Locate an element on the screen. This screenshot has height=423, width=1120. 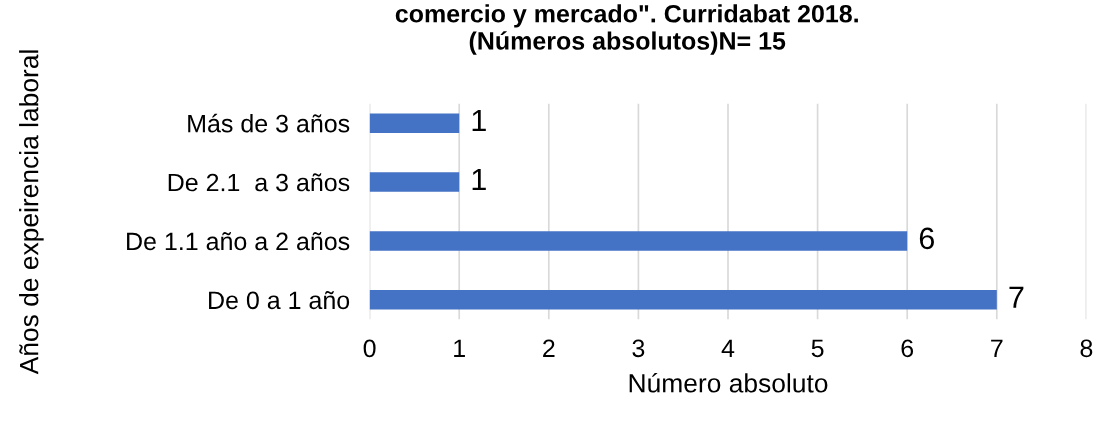
x-tick-label: 3 is located at coordinates (638, 348).